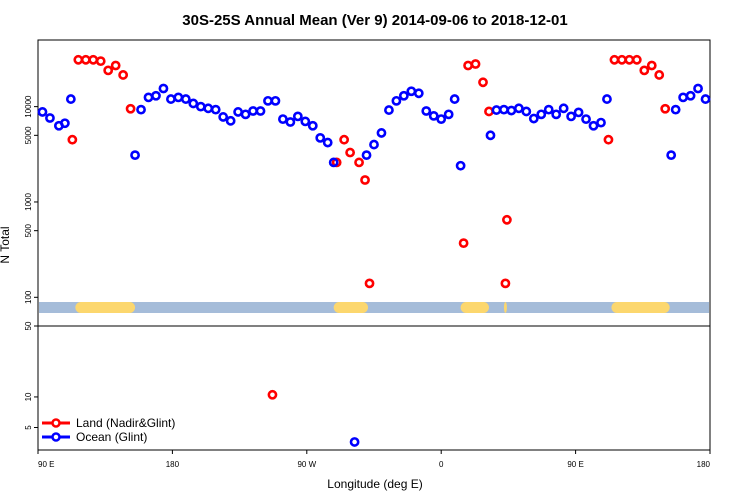 This screenshot has width=750, height=500. What do you see at coordinates (28, 297) in the screenshot?
I see `upper-y-tick-label: 100` at bounding box center [28, 297].